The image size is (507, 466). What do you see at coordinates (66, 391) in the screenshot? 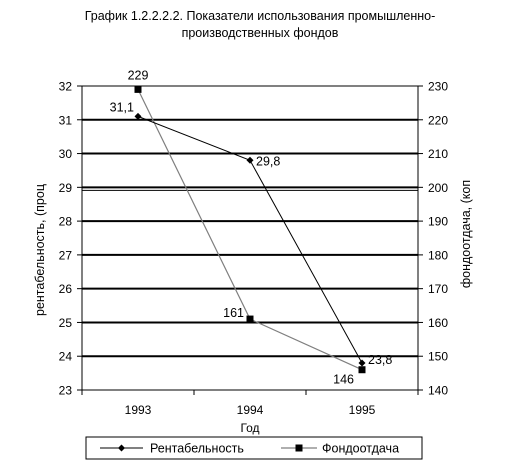
I see `left-axis-tick-label: 23` at bounding box center [66, 391].